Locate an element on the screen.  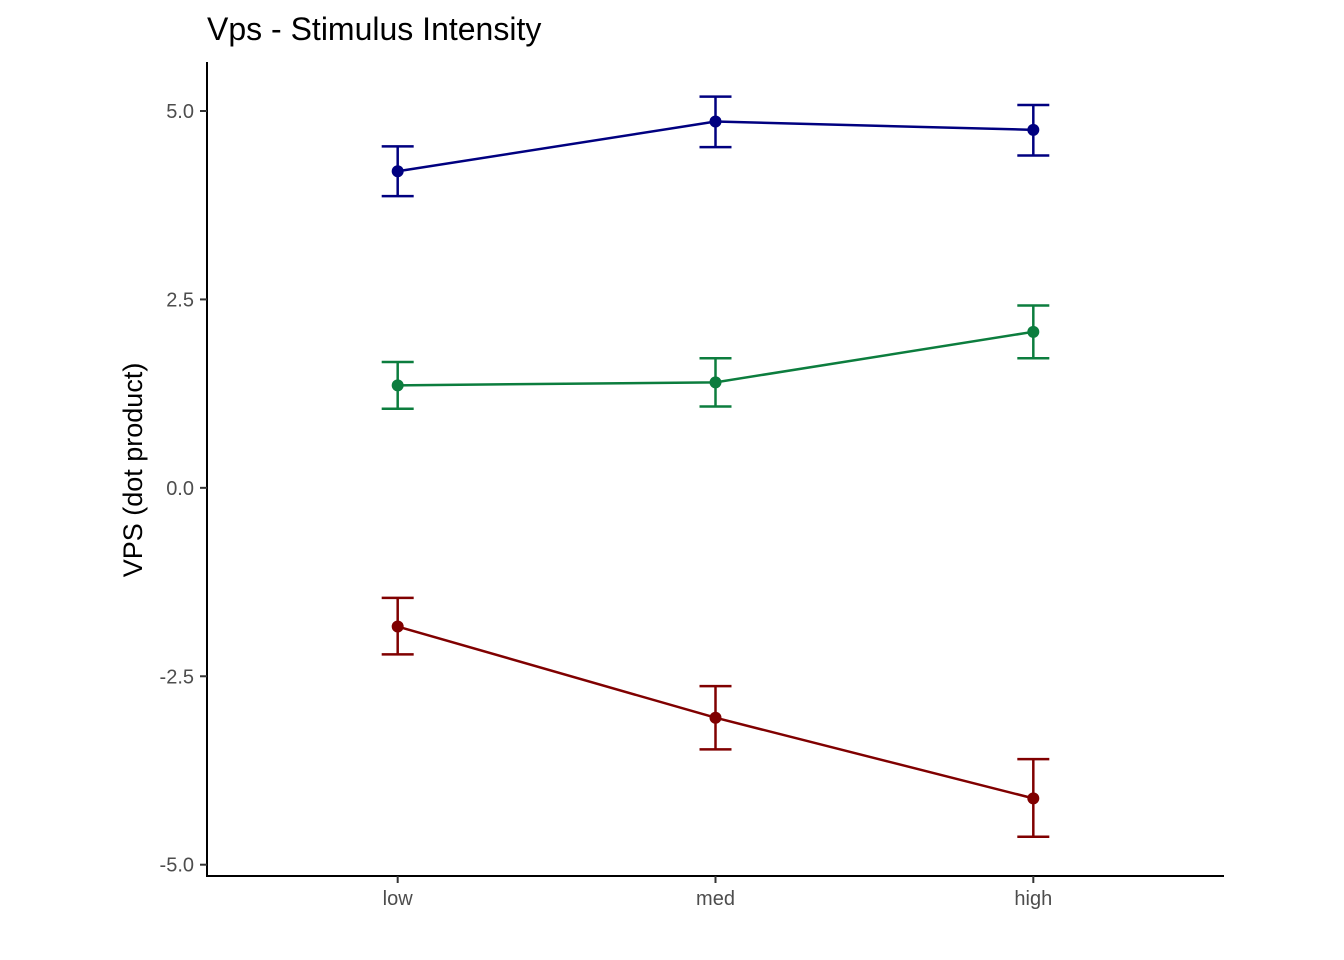
y-tick-label: -5.0 is located at coordinates (177, 866).